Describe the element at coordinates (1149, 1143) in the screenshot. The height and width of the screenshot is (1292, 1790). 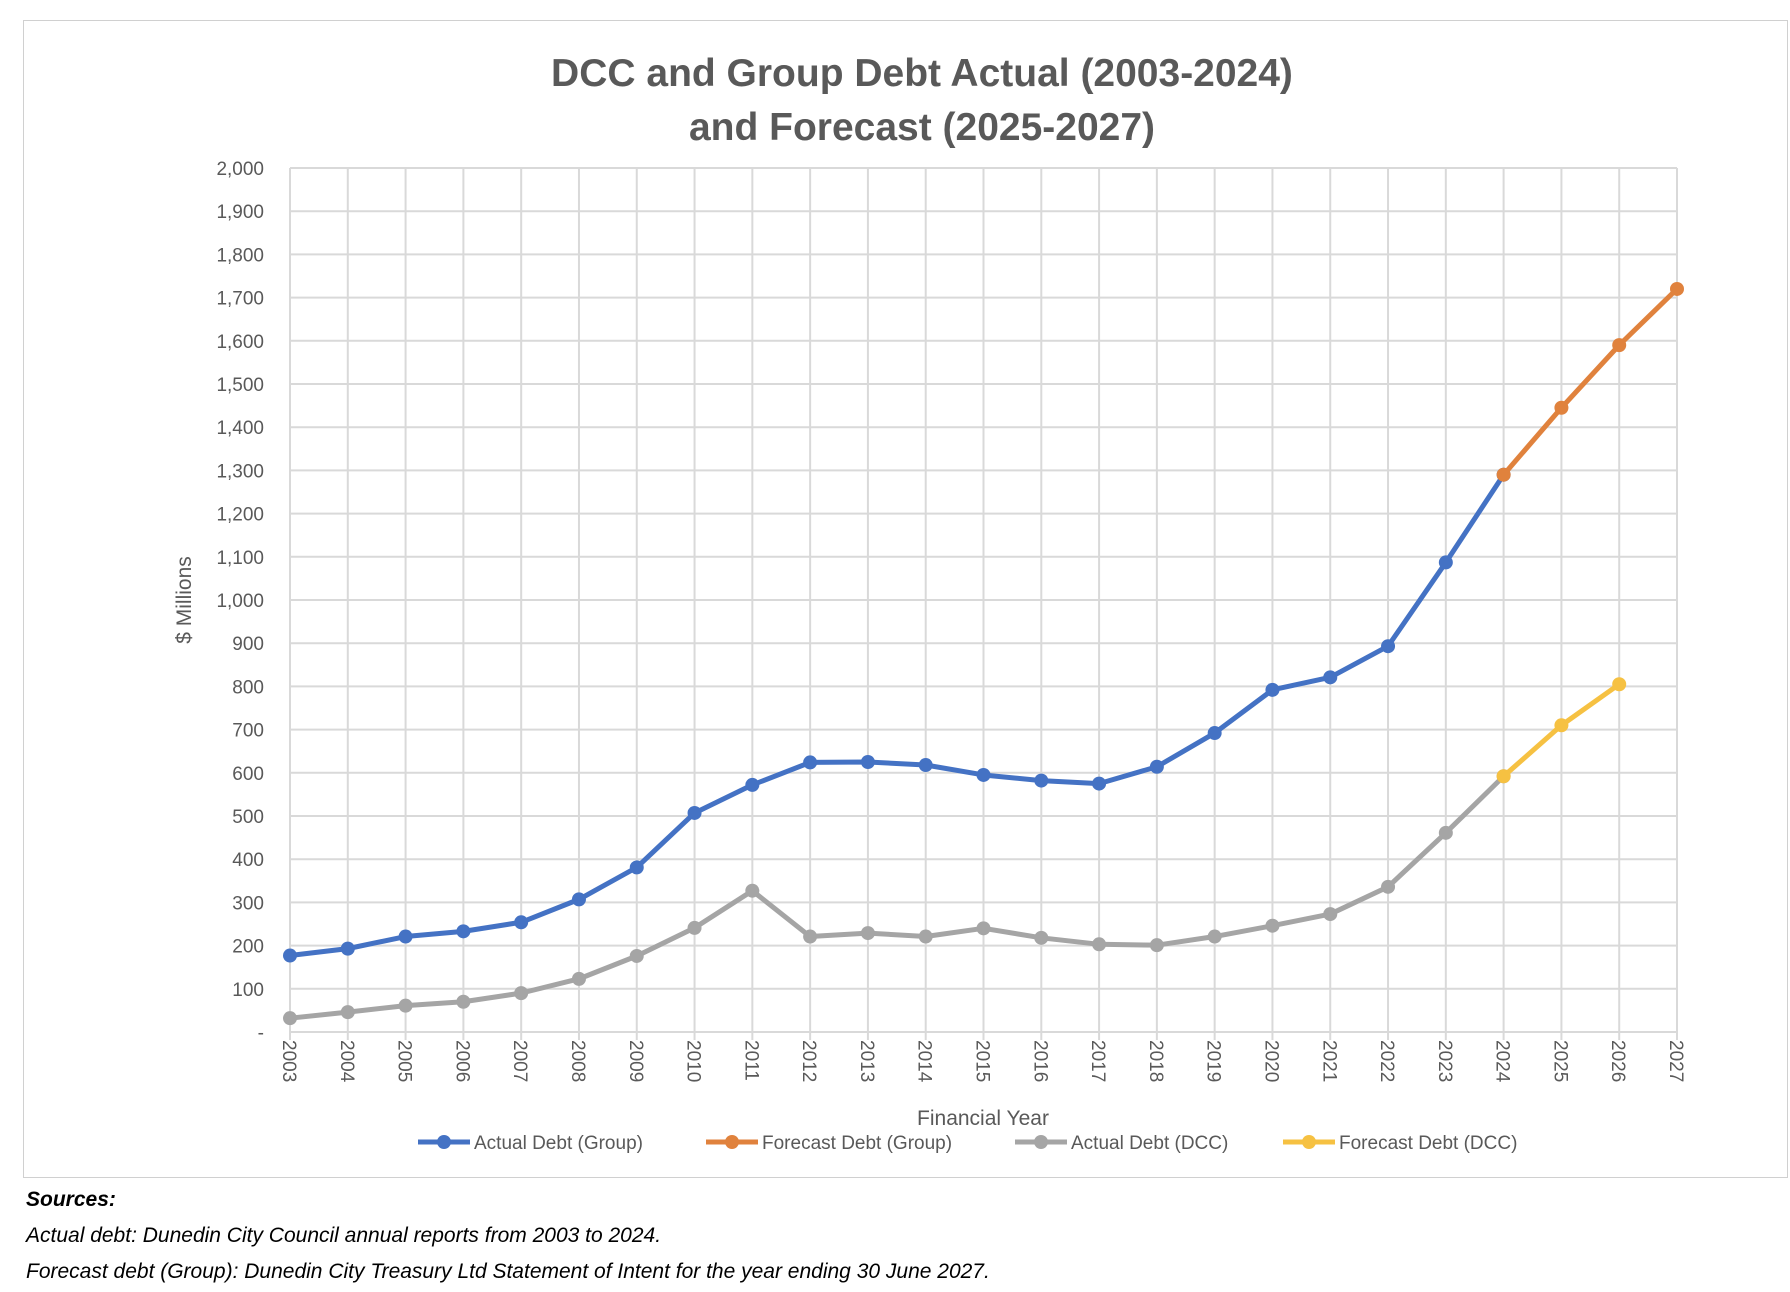
I see `legend-label: Actual Debt (DCC)` at that location.